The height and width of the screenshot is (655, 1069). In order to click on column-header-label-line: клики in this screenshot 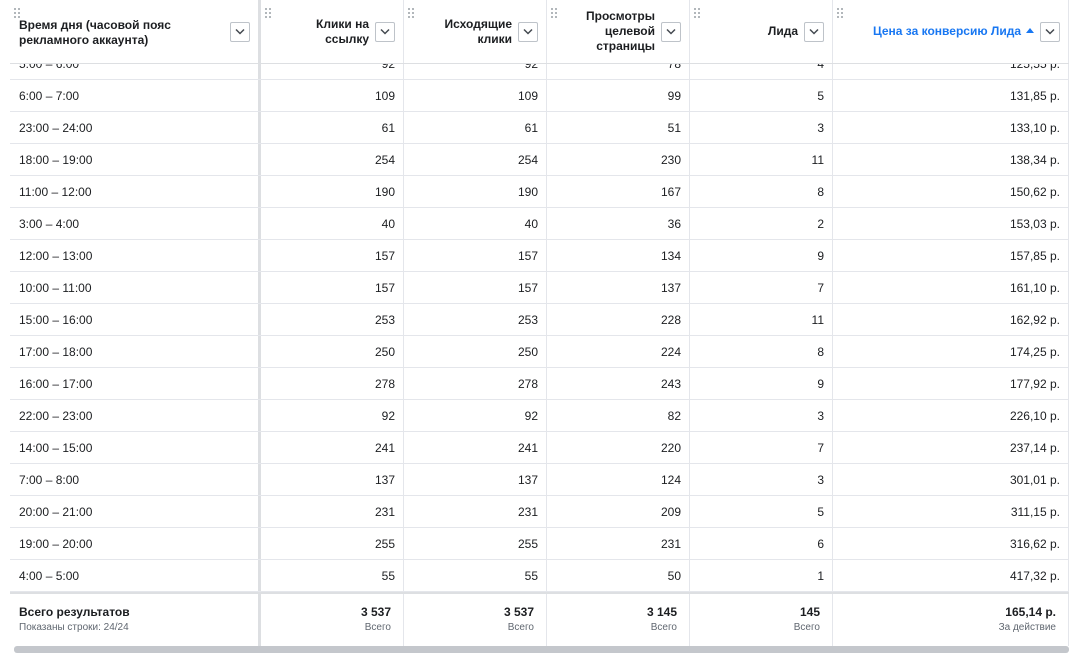, I will do `click(494, 38)`.